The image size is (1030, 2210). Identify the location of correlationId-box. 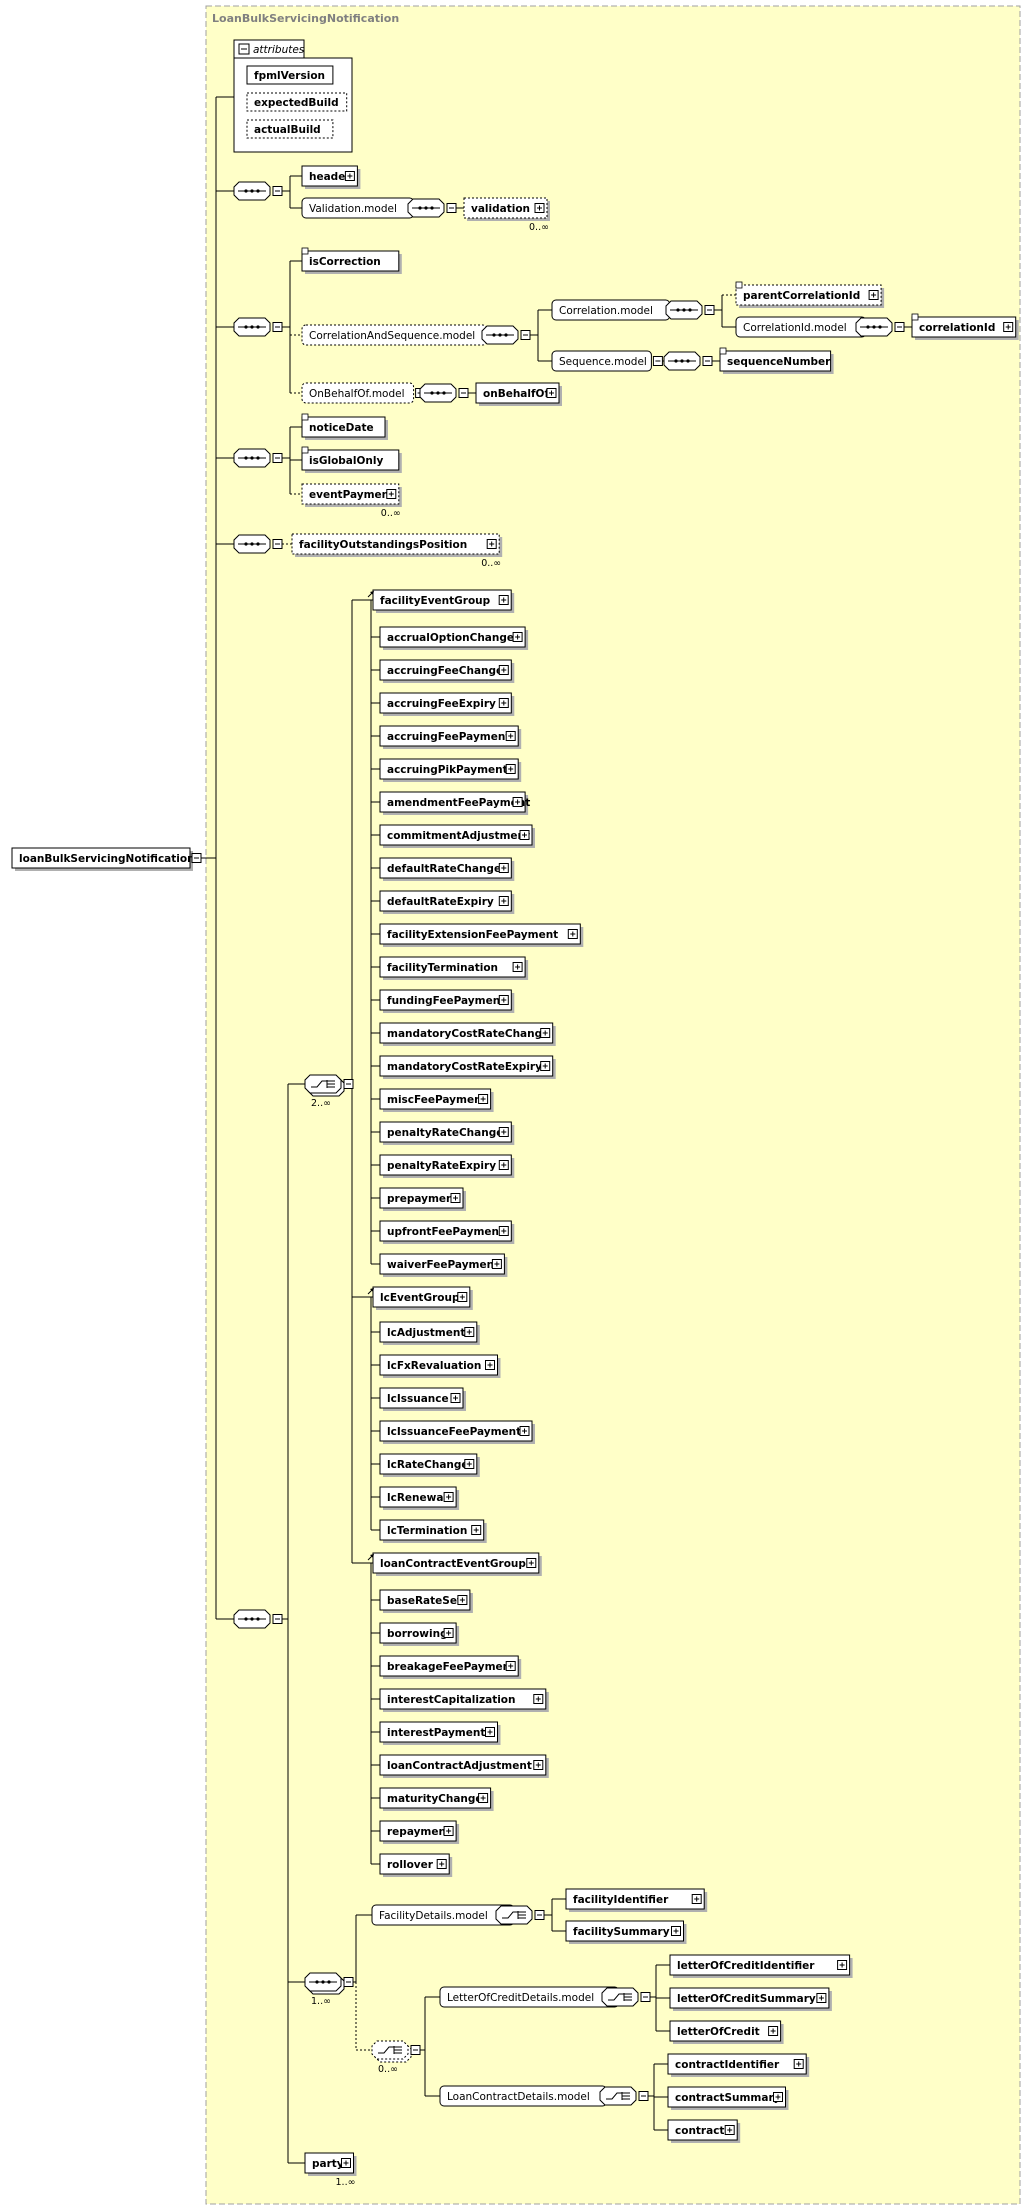
(964, 327).